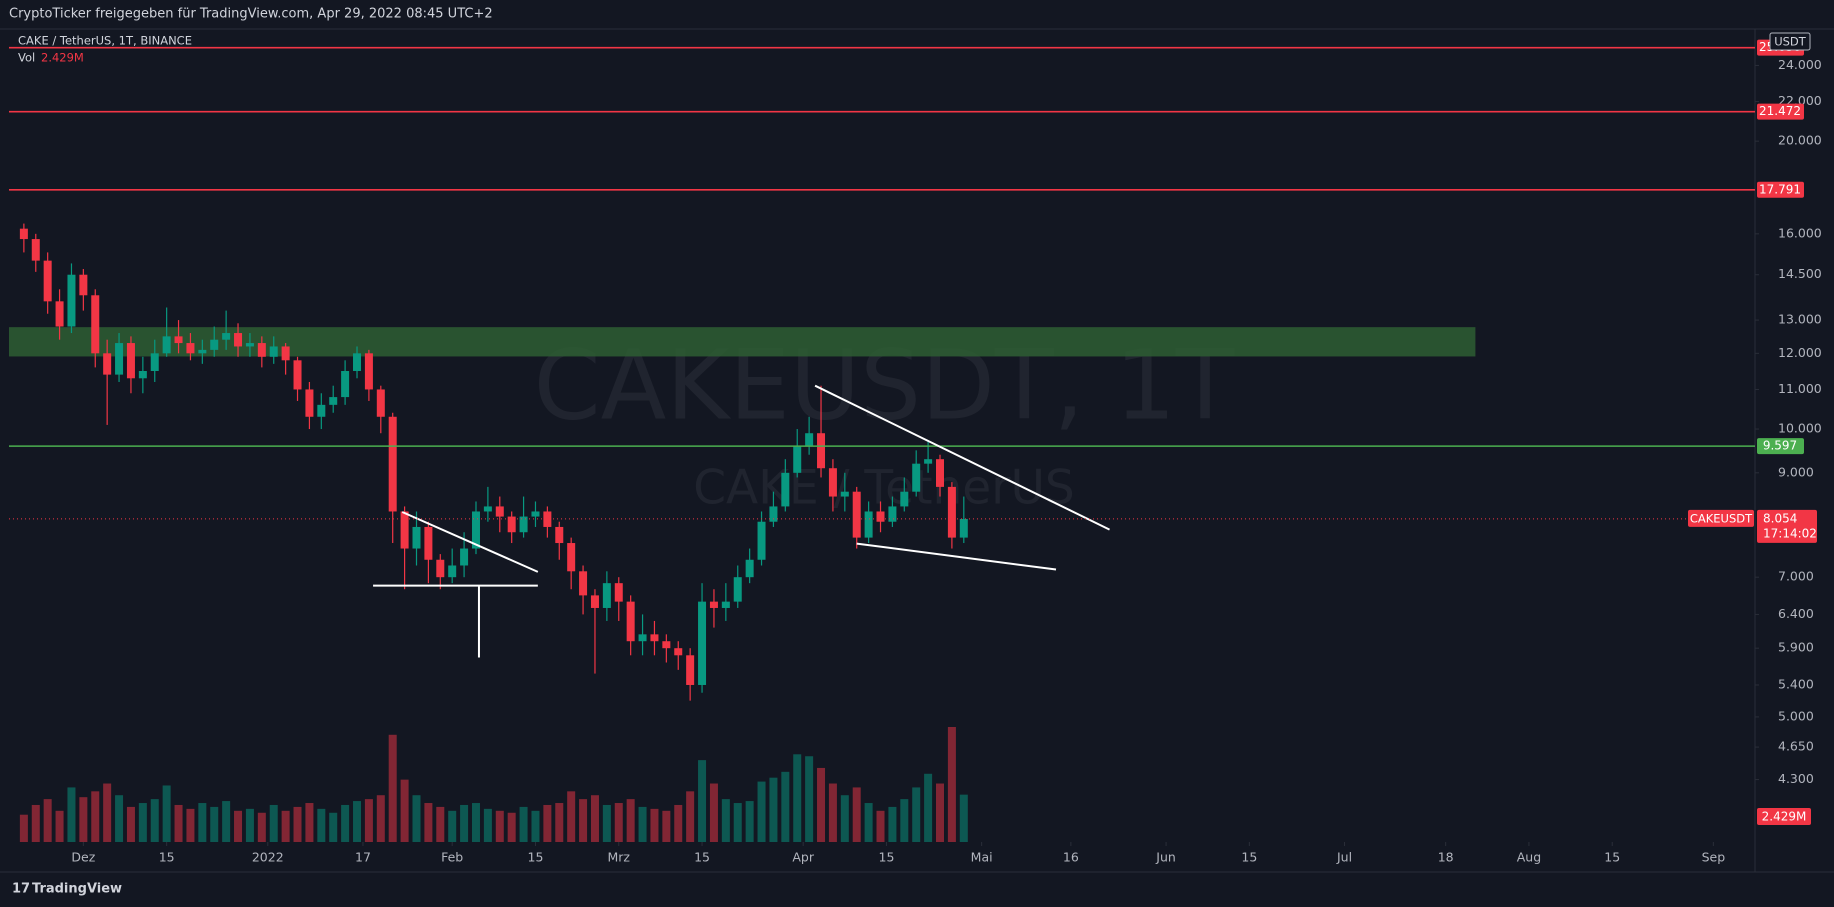 Image resolution: width=1834 pixels, height=907 pixels. What do you see at coordinates (83, 857) in the screenshot?
I see `x-tick-label: Dez` at bounding box center [83, 857].